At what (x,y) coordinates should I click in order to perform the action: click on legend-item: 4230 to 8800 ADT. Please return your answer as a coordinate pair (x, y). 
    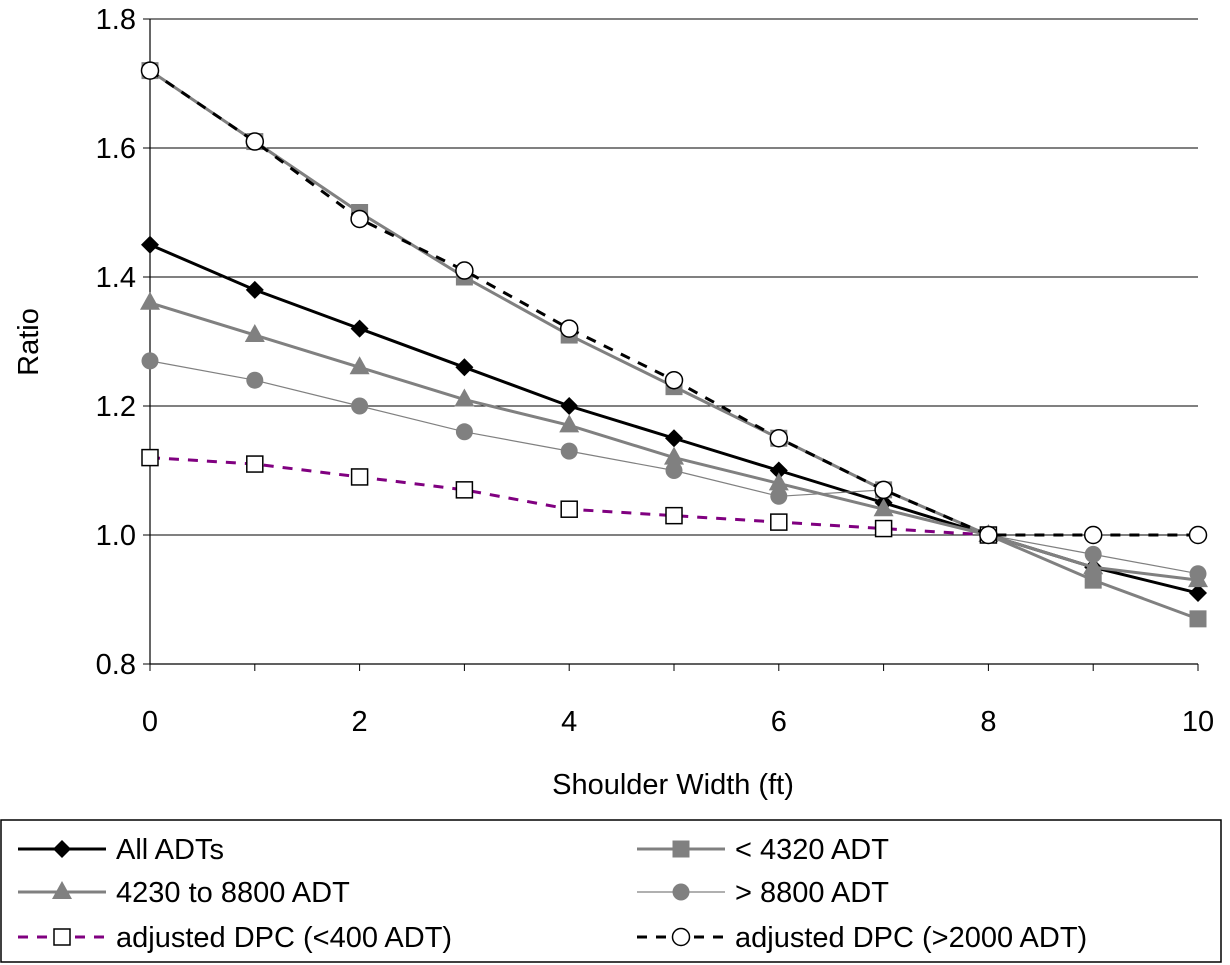
    Looking at the image, I should click on (184, 893).